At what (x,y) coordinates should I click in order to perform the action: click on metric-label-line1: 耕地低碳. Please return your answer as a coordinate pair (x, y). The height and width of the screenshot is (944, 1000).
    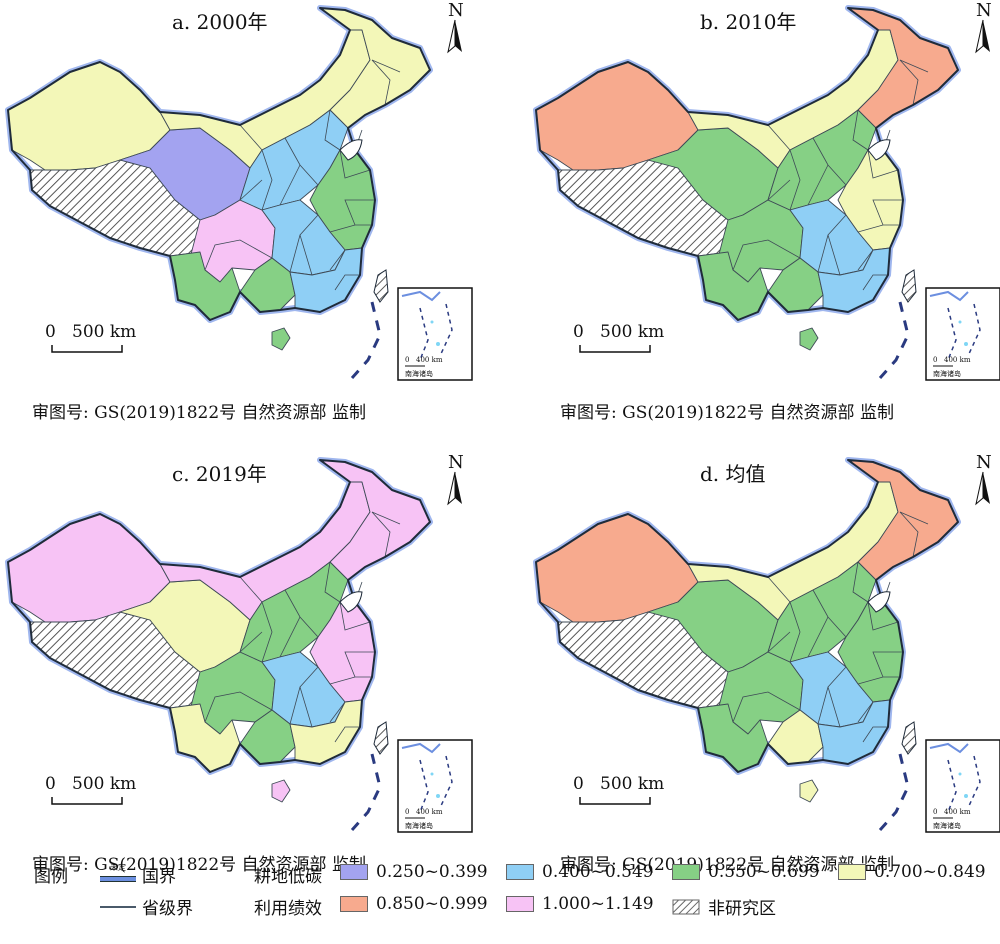
    Looking at the image, I should click on (288, 877).